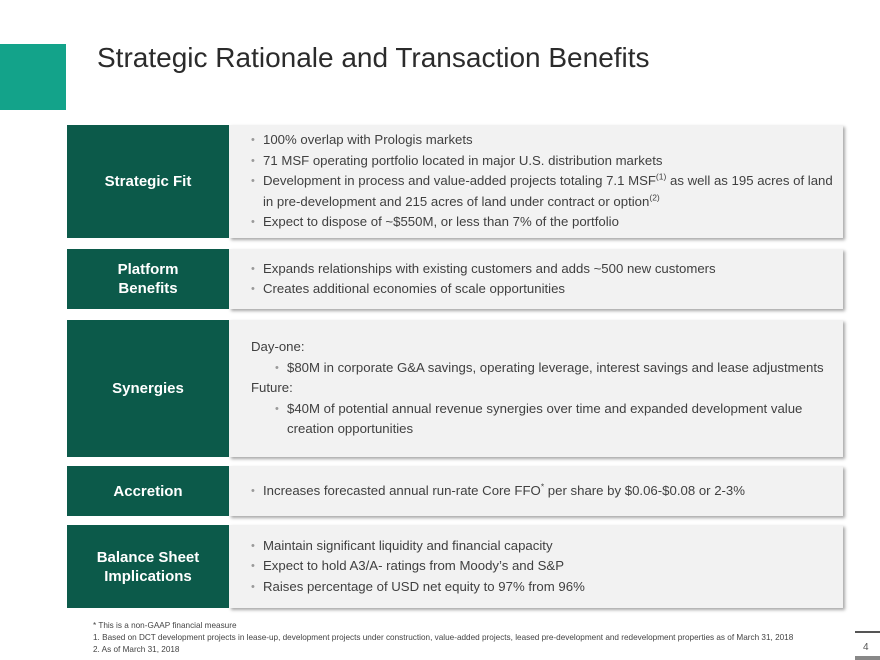 This screenshot has height=660, width=880. Describe the element at coordinates (644, 490) in the screenshot. I see `bullet-text: per share by $0.06-$0.08 or 2-3%` at that location.